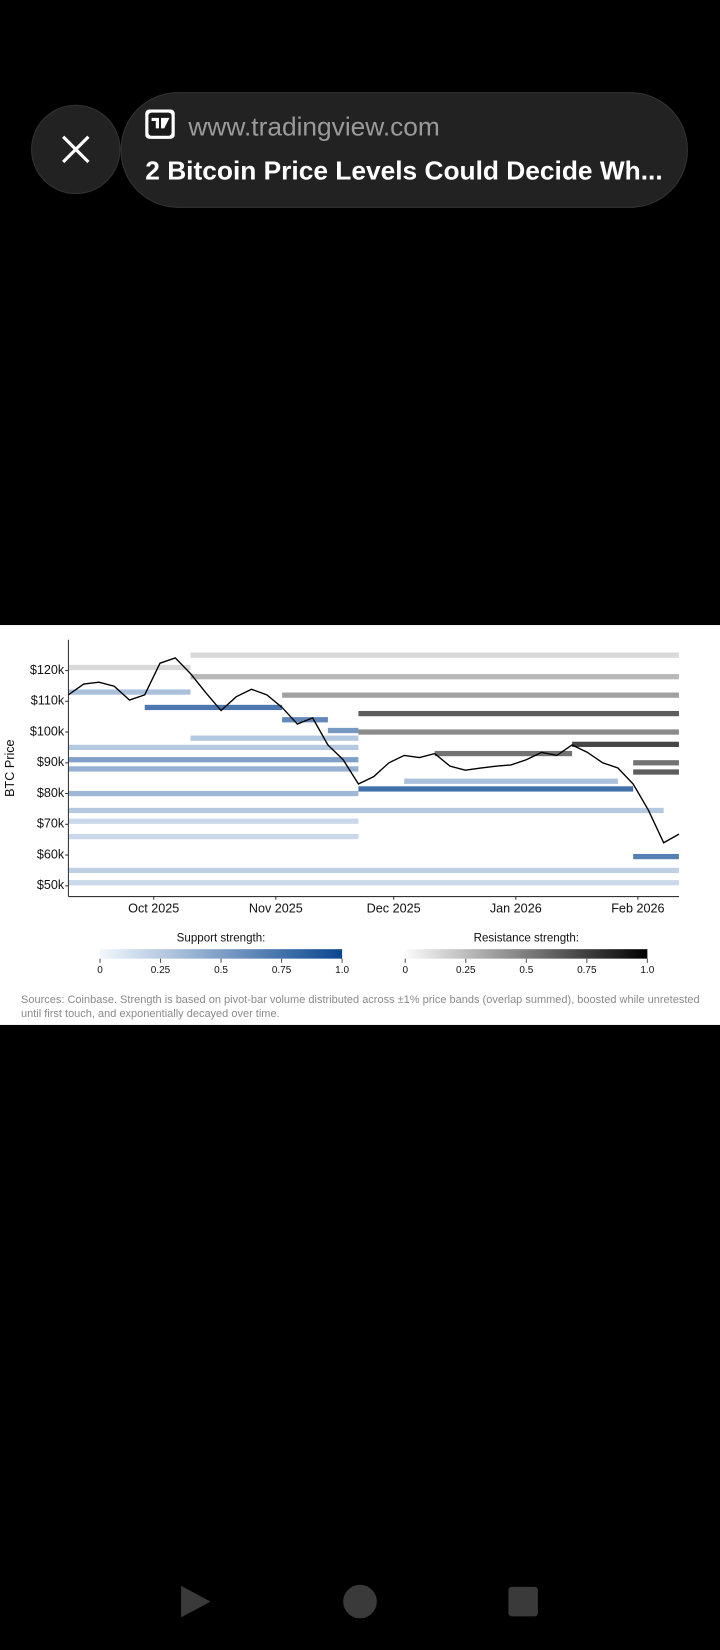 The image size is (720, 1650). Describe the element at coordinates (404, 150) in the screenshot. I see `url-pill` at that location.